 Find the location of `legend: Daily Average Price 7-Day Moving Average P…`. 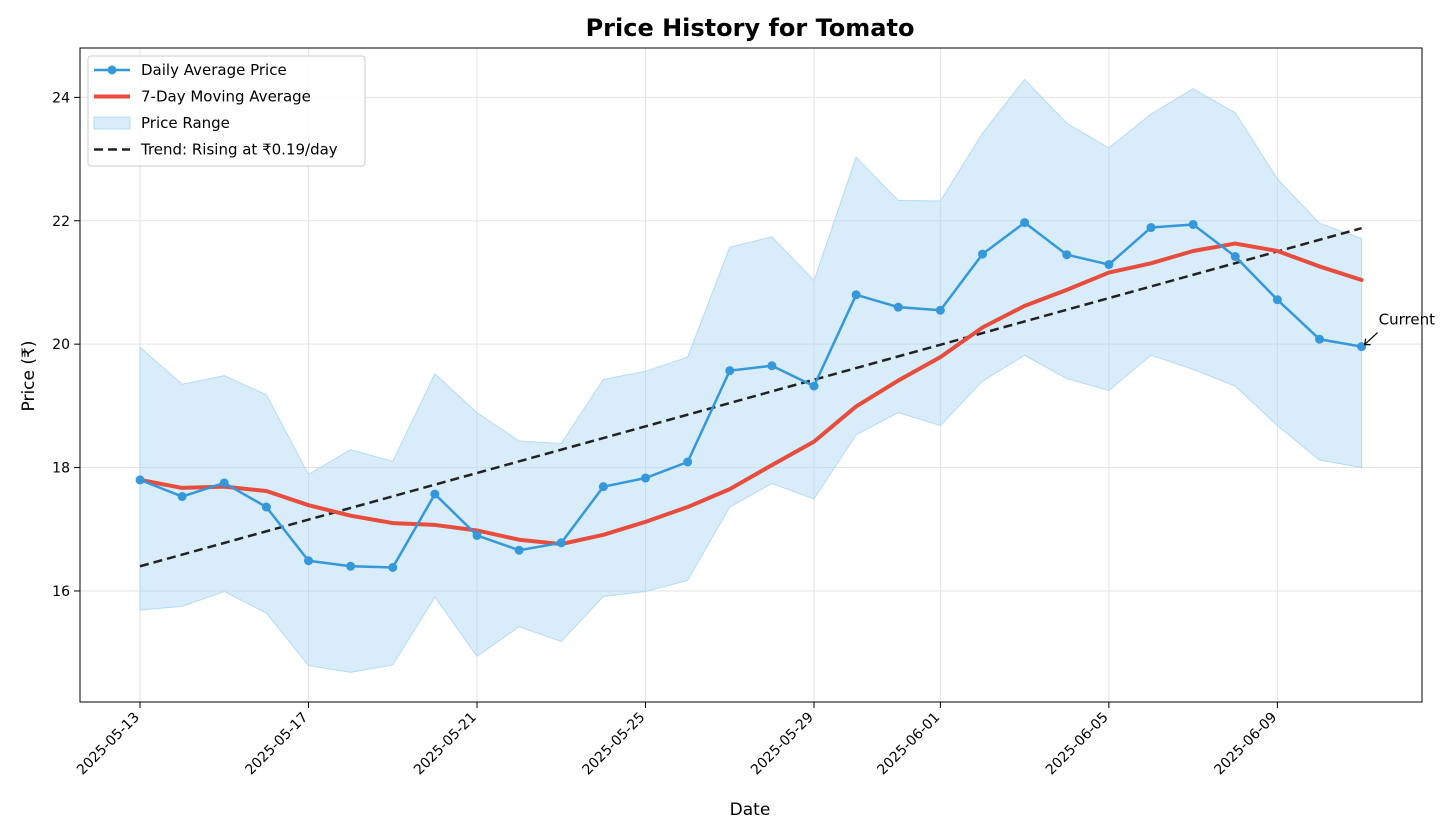

legend: Daily Average Price 7-Day Moving Average P… is located at coordinates (226, 111).